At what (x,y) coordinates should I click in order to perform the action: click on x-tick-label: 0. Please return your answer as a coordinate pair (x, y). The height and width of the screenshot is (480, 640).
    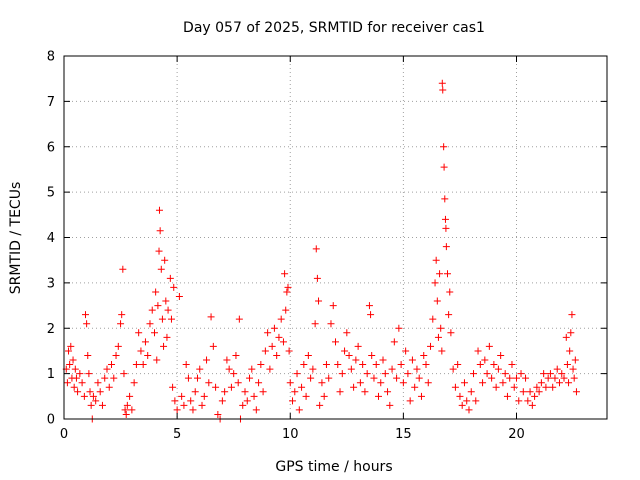
    Looking at the image, I should click on (64, 434).